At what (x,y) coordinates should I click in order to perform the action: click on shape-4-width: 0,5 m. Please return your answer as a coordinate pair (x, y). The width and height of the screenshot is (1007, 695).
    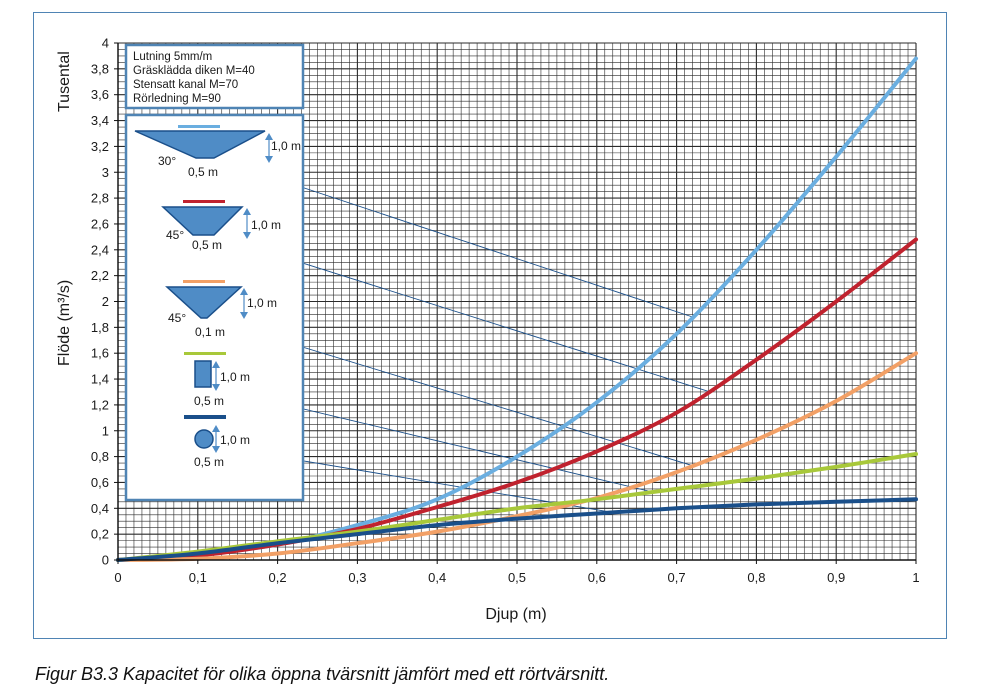
    Looking at the image, I should click on (209, 401).